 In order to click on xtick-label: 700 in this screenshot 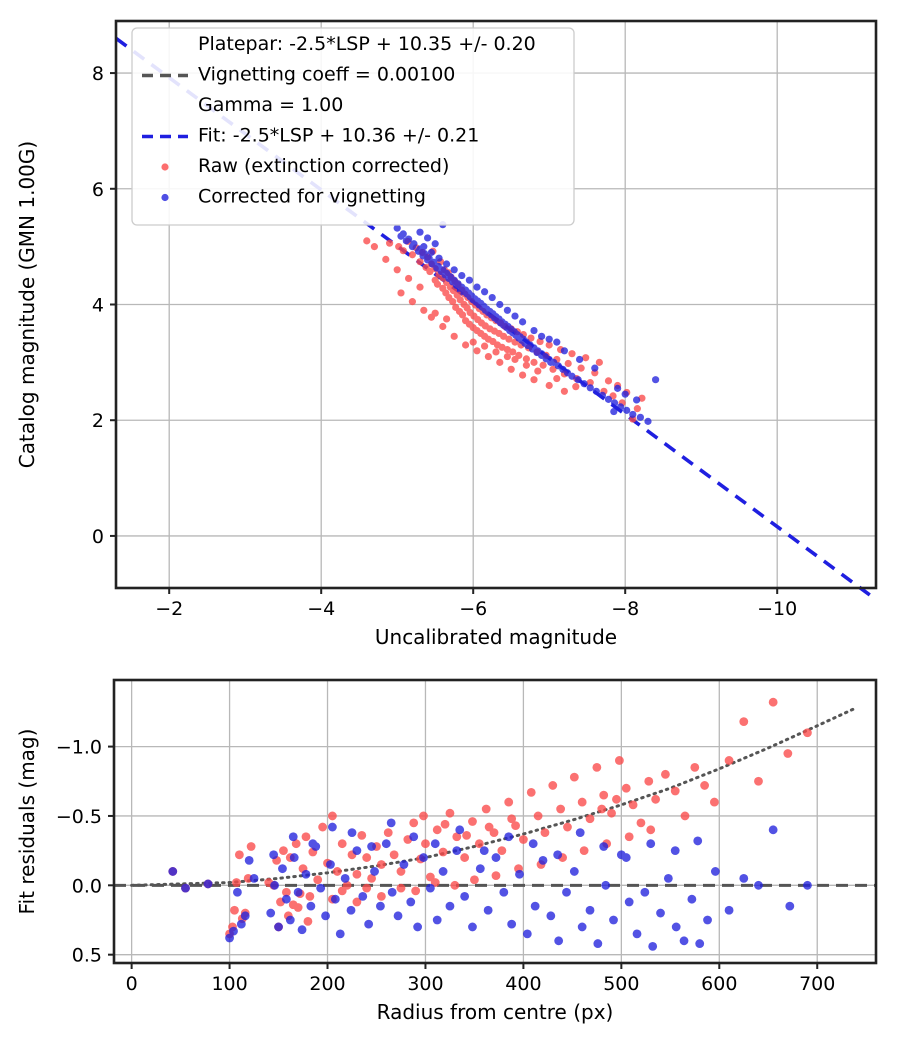, I will do `click(817, 984)`.